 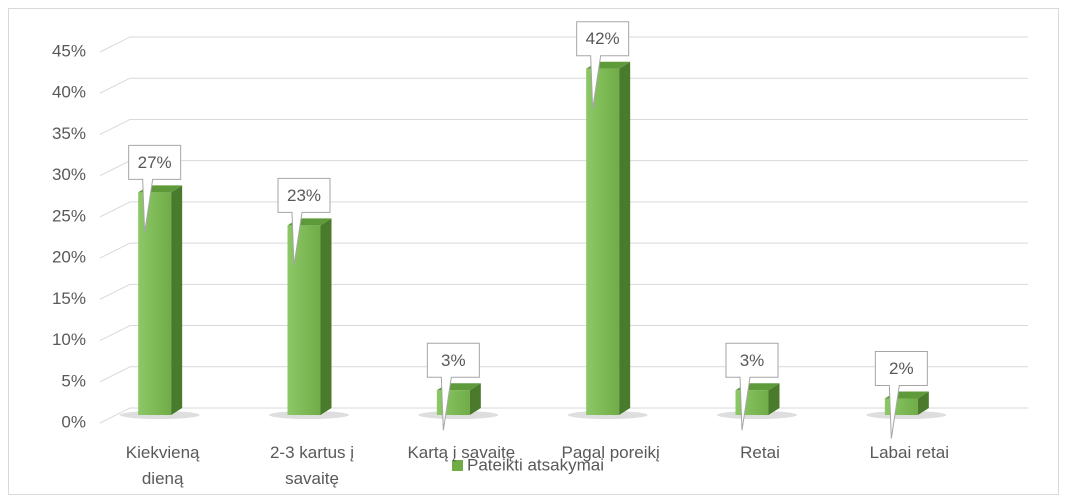 I want to click on legend-swatch, so click(x=457, y=465).